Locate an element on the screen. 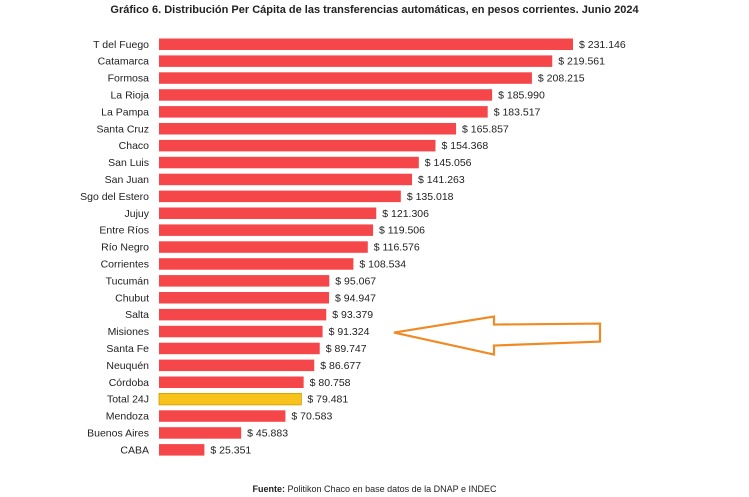 The width and height of the screenshot is (749, 497). bar-santa-cruz is located at coordinates (308, 129).